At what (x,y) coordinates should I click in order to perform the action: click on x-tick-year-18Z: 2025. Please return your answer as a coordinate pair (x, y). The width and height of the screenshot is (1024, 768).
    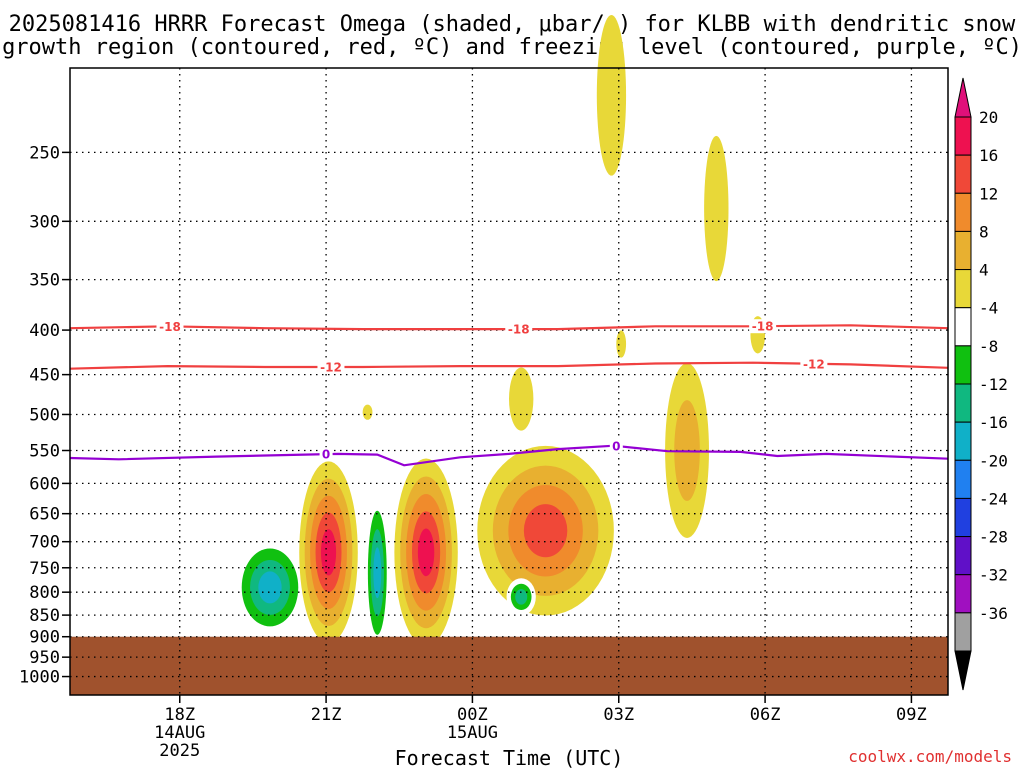
    Looking at the image, I should click on (179, 751).